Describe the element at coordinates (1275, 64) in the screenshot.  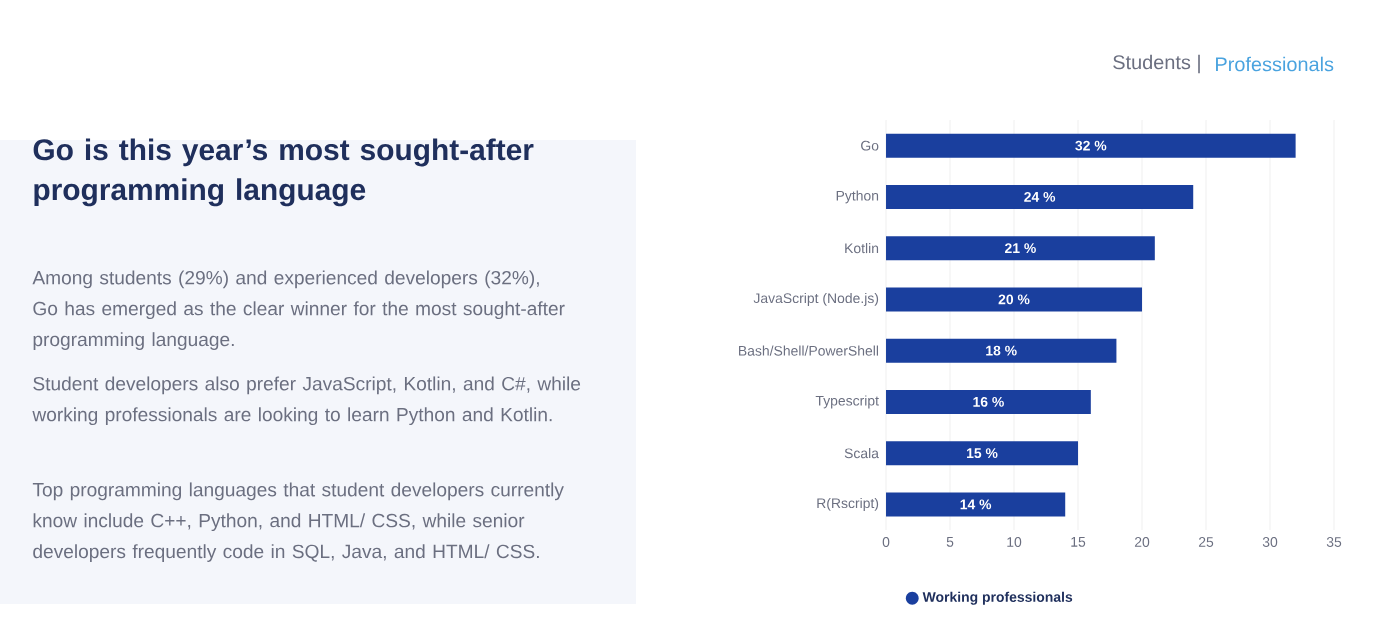
I see `text: Professionals` at that location.